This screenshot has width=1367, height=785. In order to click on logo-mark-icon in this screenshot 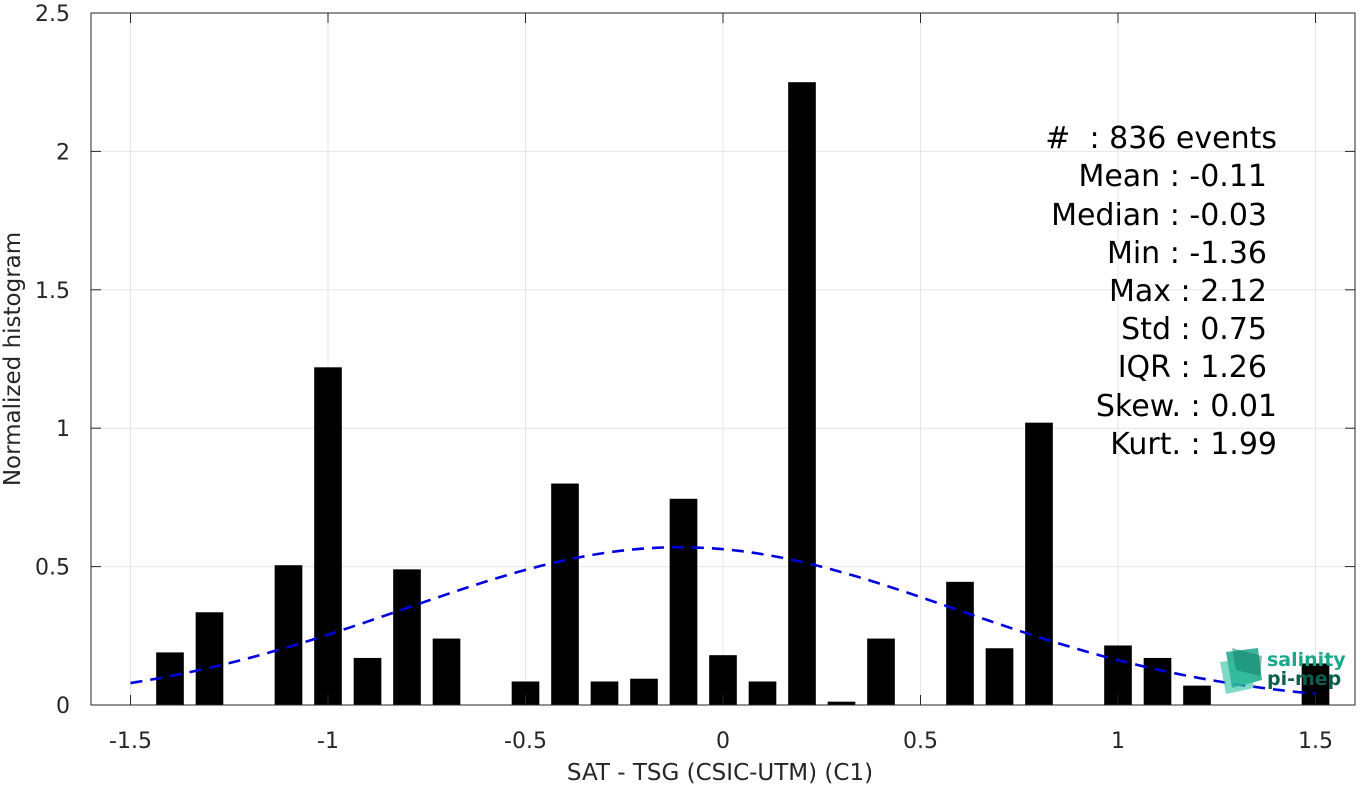, I will do `click(1241, 671)`.